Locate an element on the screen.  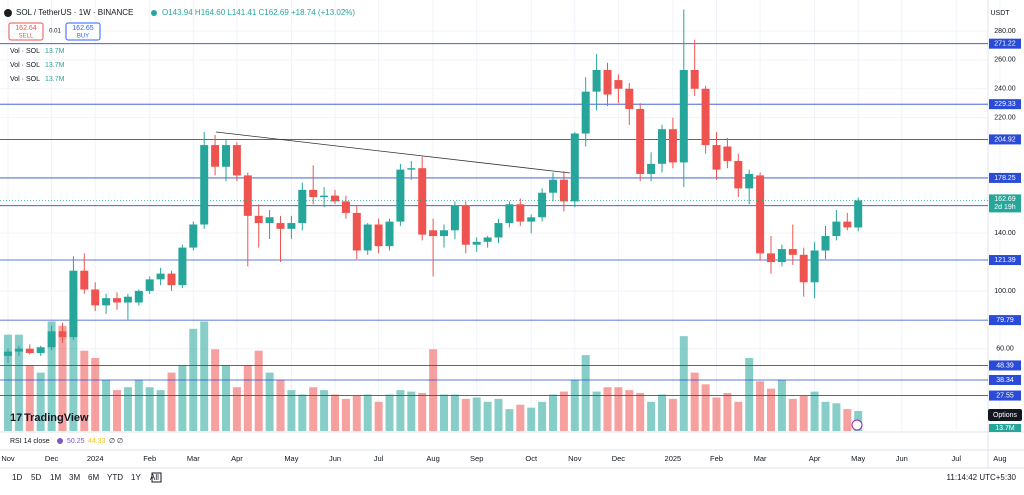
countdown: 2d 19h is located at coordinates (1005, 207).